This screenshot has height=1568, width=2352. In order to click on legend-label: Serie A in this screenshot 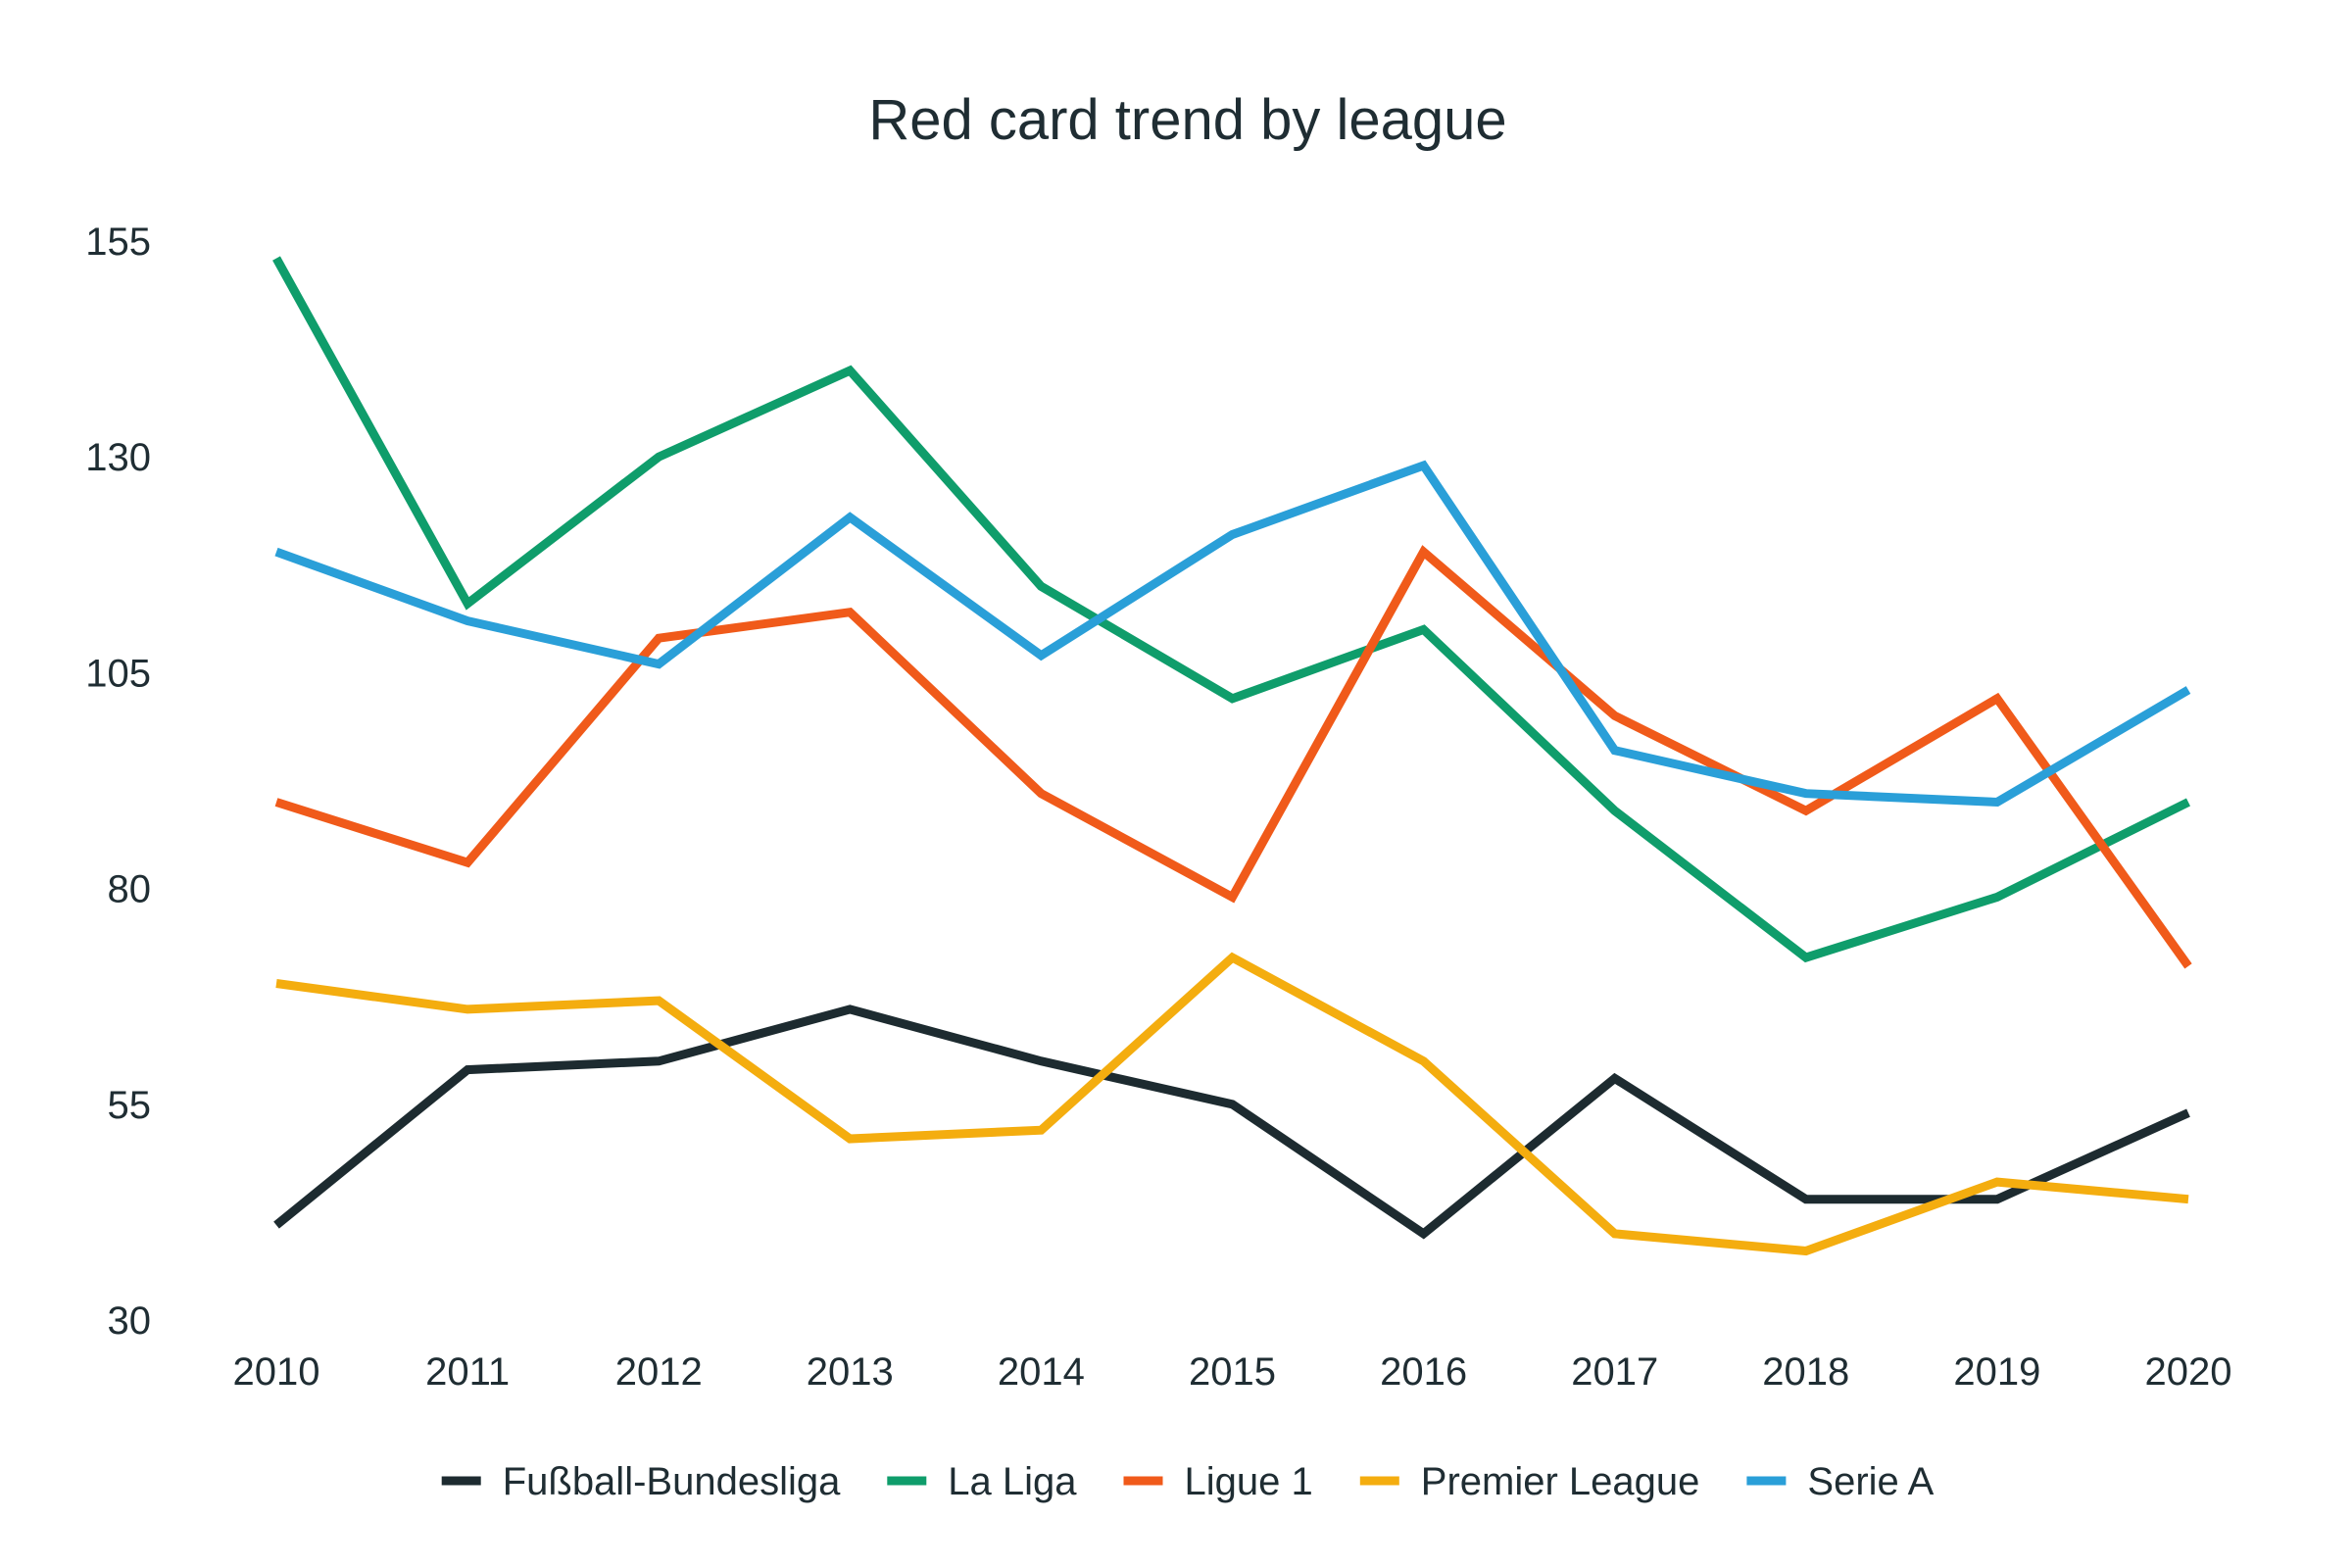, I will do `click(1870, 1481)`.